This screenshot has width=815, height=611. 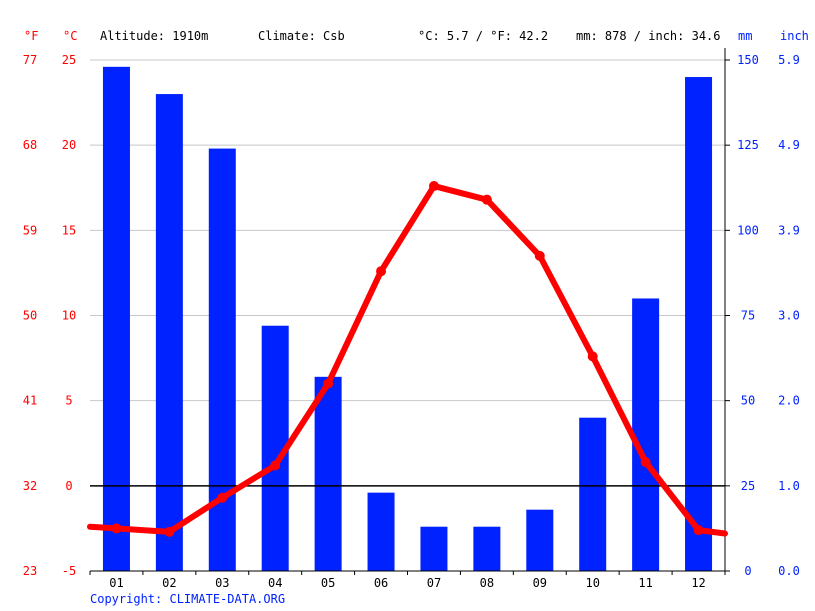 What do you see at coordinates (748, 486) in the screenshot?
I see `mm-tick-label: 25` at bounding box center [748, 486].